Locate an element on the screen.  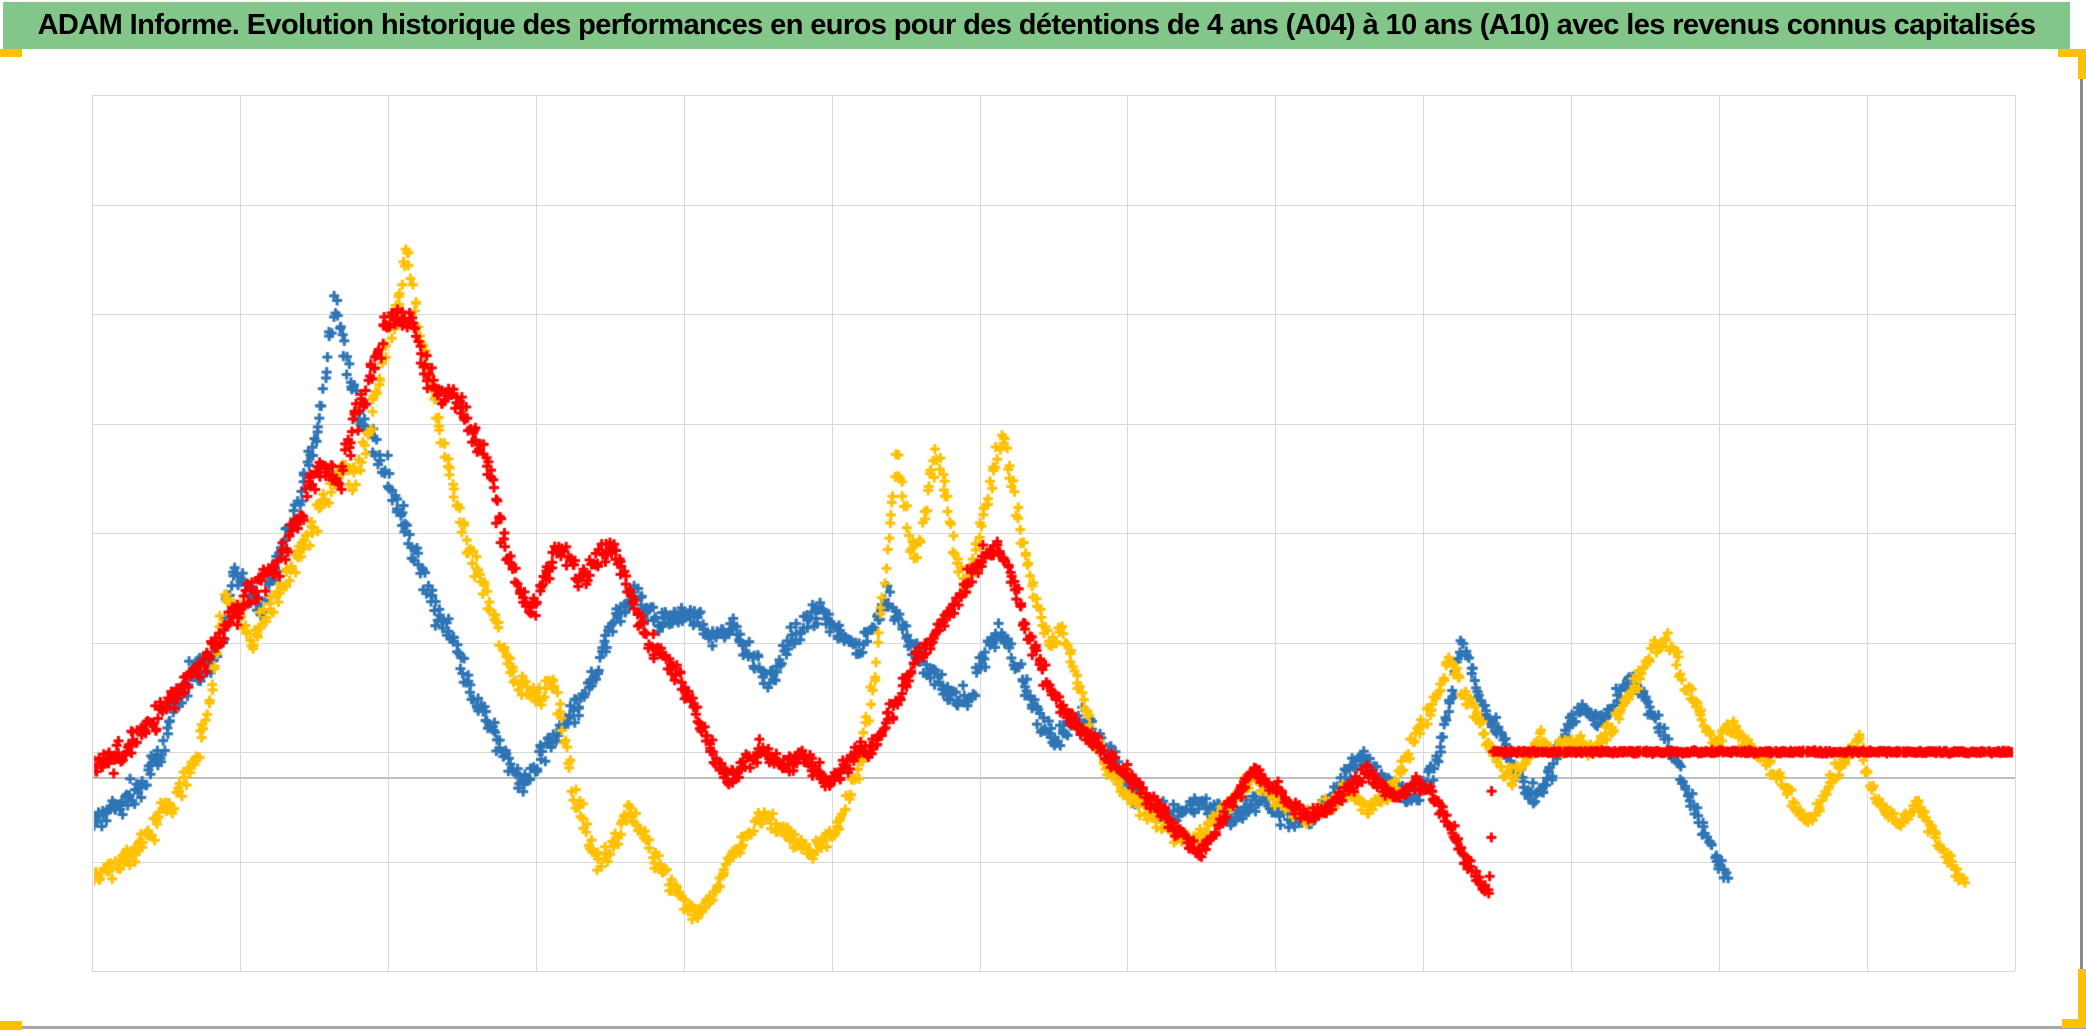
gold-accent-top-right-h is located at coordinates (2072, 53).